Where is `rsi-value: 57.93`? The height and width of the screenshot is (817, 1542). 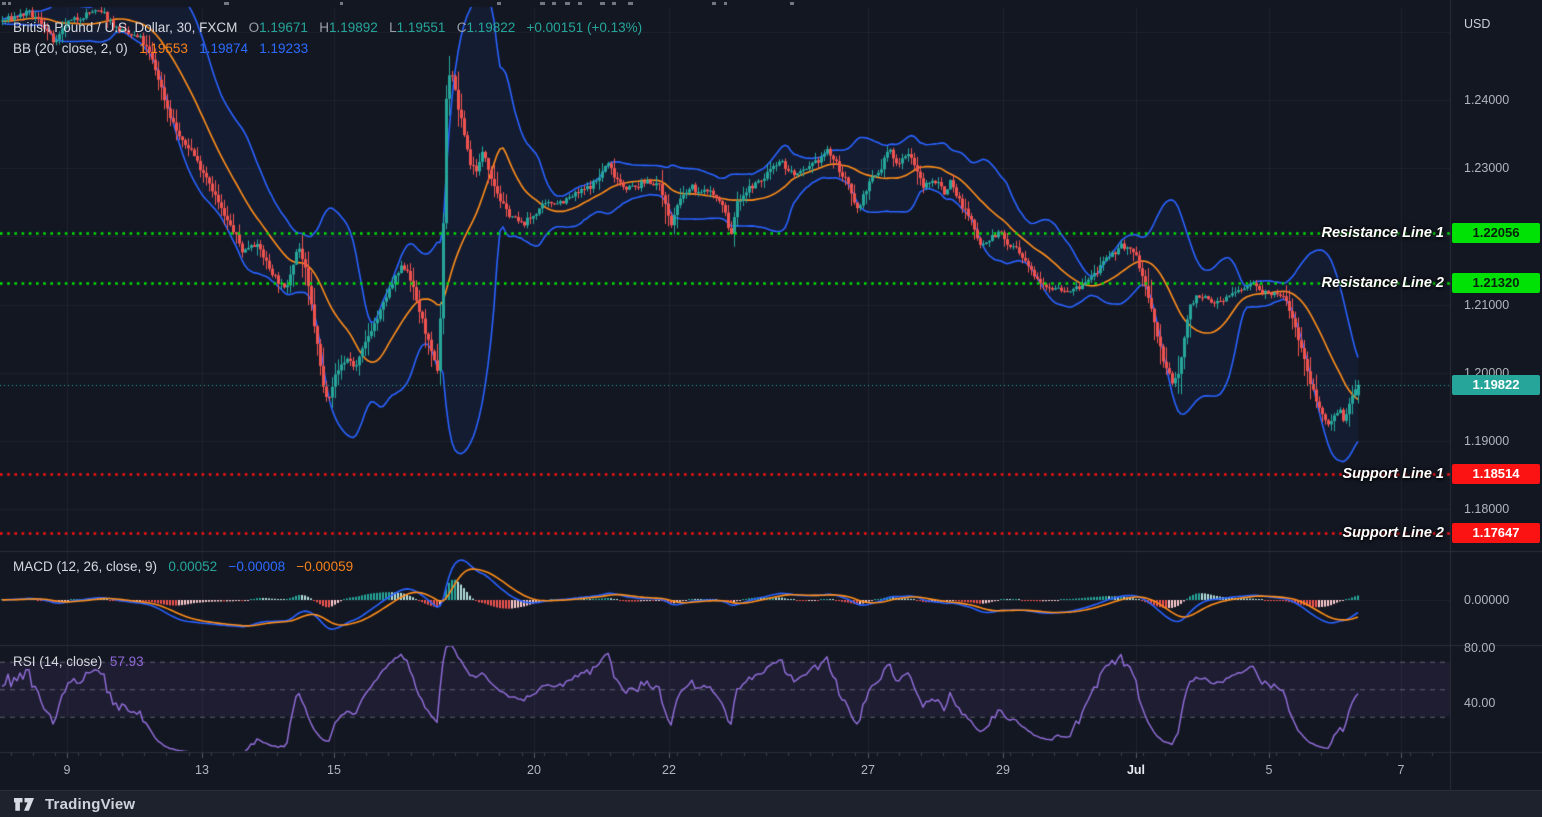
rsi-value: 57.93 is located at coordinates (126, 661).